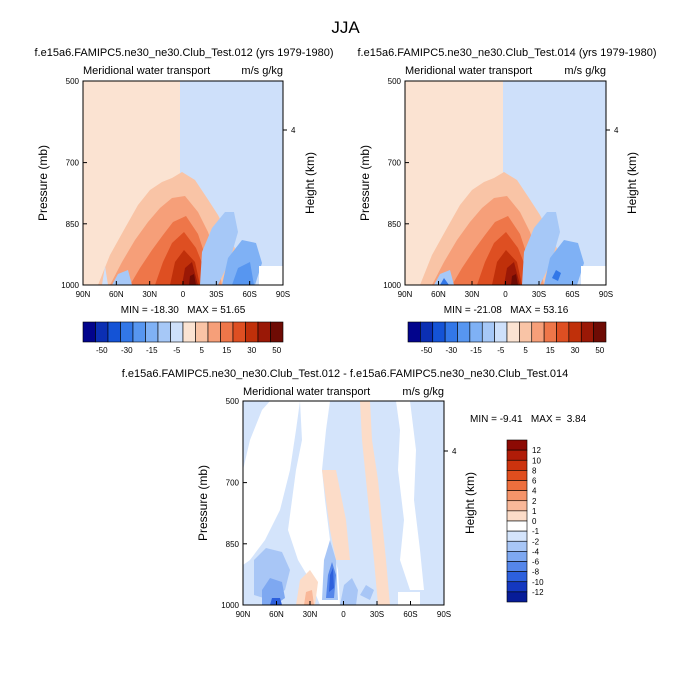 The image size is (691, 690). What do you see at coordinates (538, 592) in the screenshot?
I see `panel-3-colorbar-label: -12` at bounding box center [538, 592].